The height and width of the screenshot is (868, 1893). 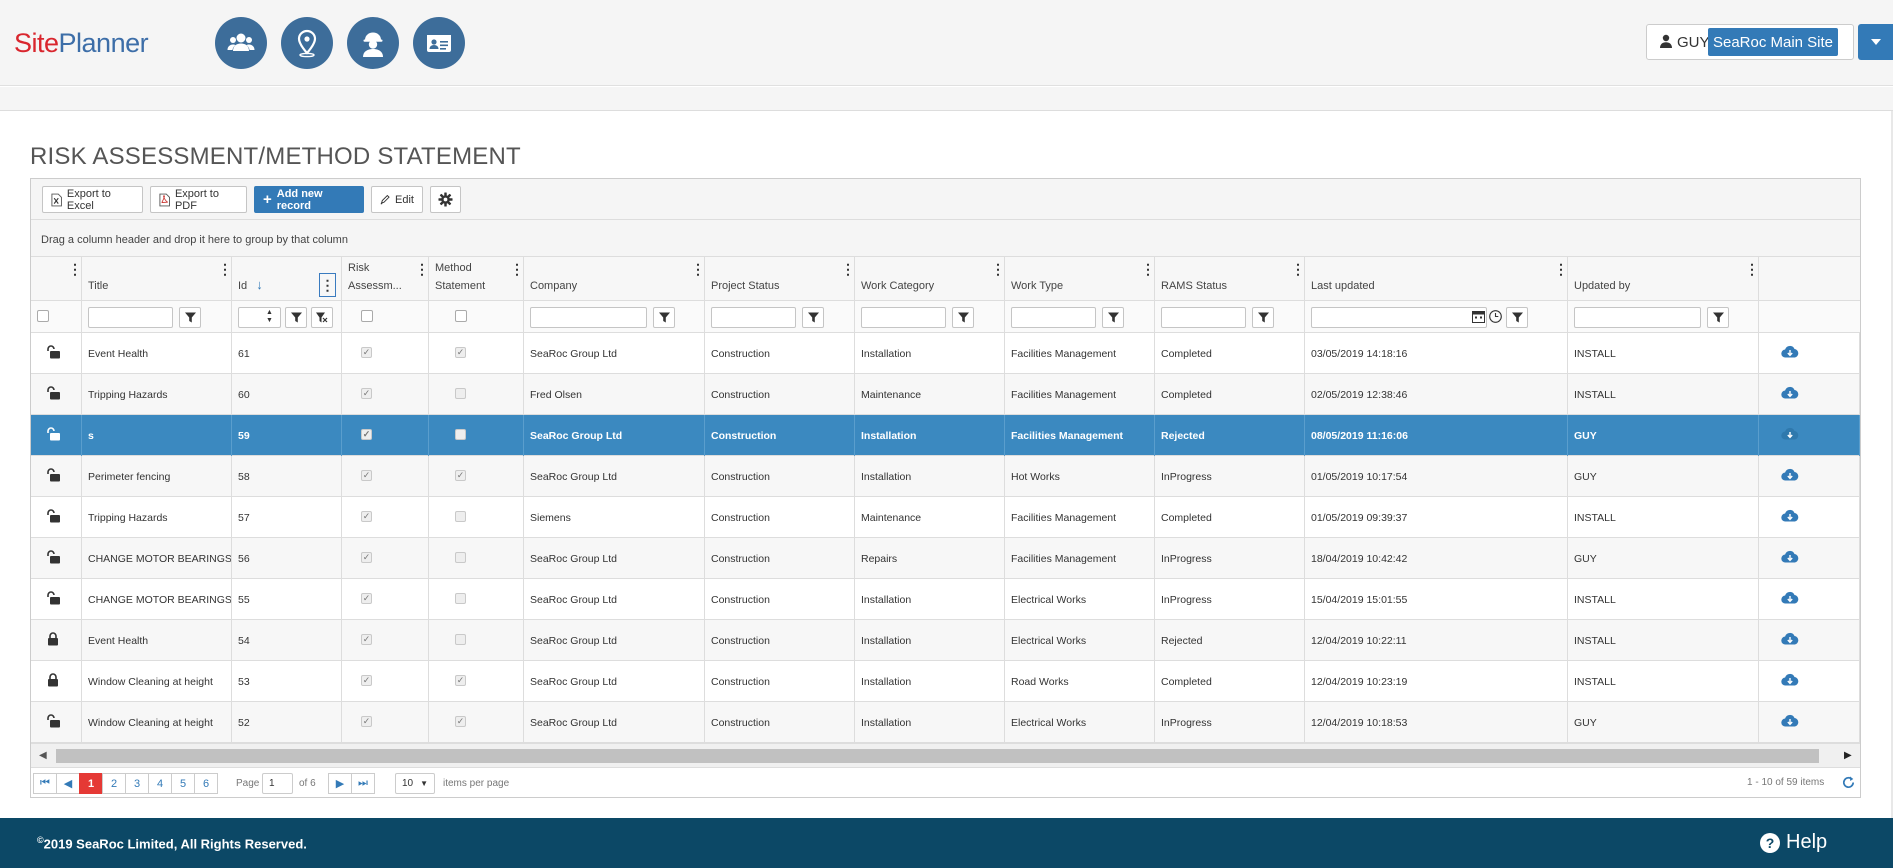 I want to click on header-project-status: Project Status ⋮, so click(x=780, y=279).